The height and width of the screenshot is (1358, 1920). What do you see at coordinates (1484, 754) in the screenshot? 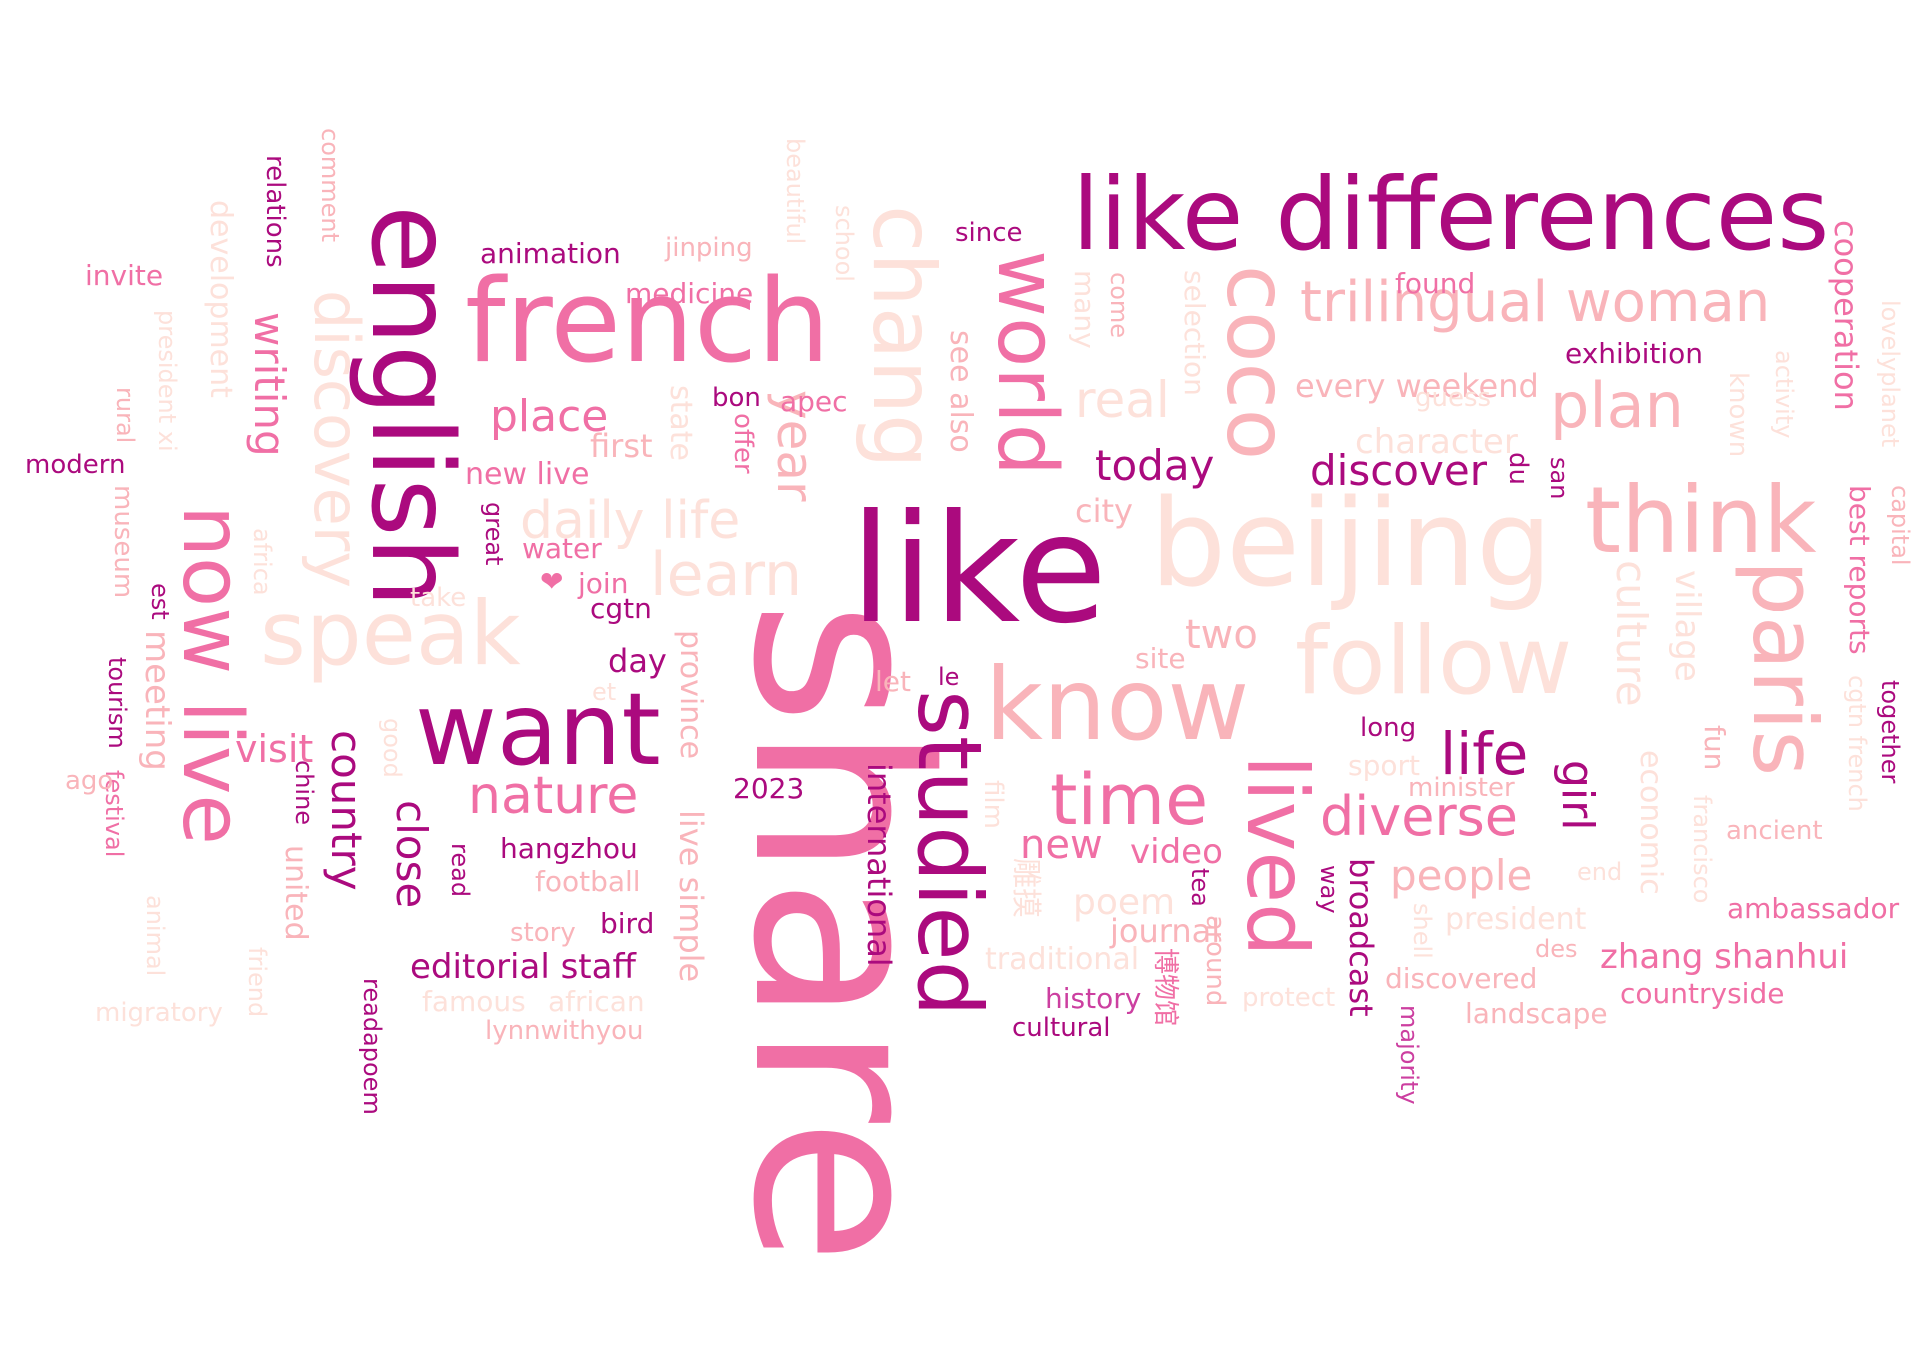
I see `word-life: life` at bounding box center [1484, 754].